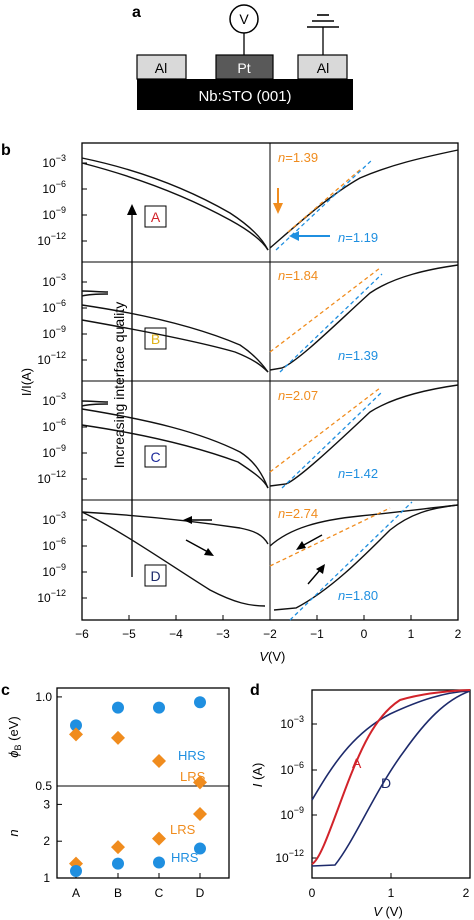 Image resolution: width=474 pixels, height=920 pixels. I want to click on svg-text: n=1.19, so click(358, 237).